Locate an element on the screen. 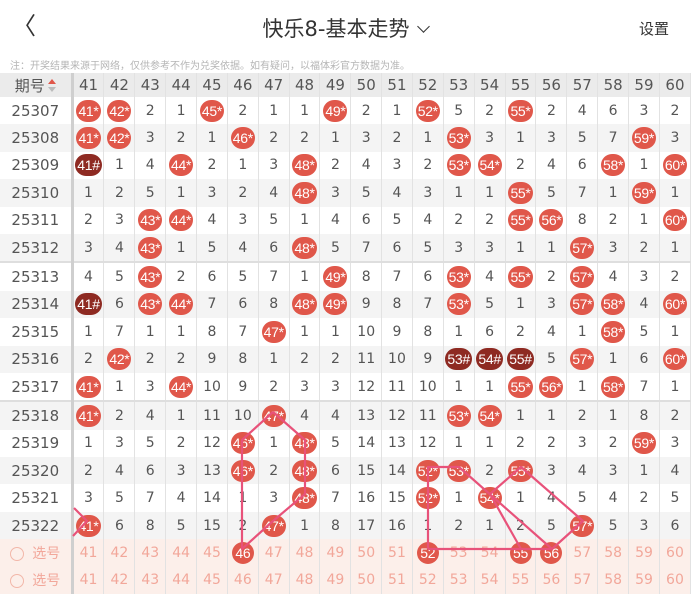 The width and height of the screenshot is (691, 594). sort-icon is located at coordinates (51, 86).